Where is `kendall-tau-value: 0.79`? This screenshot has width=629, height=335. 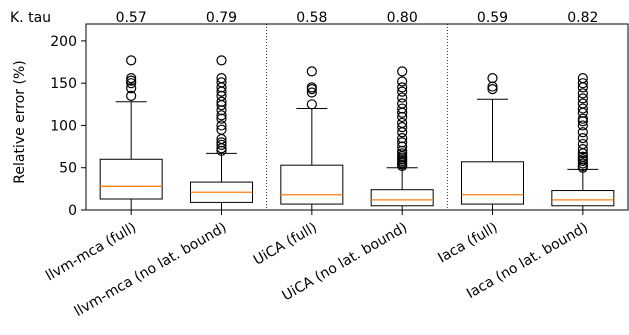 kendall-tau-value: 0.79 is located at coordinates (221, 18).